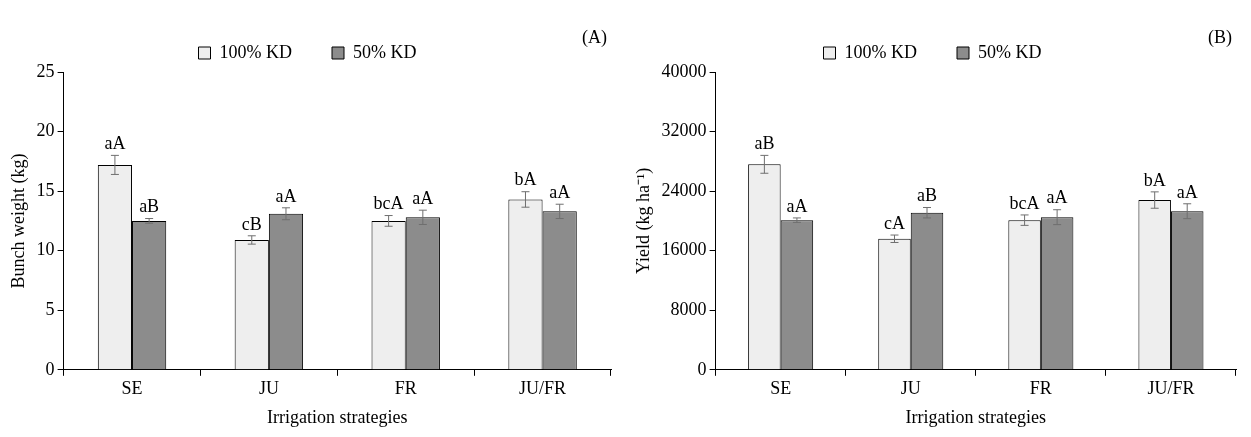 The image size is (1251, 437). I want to click on y-tick-label: 24000, so click(684, 189).